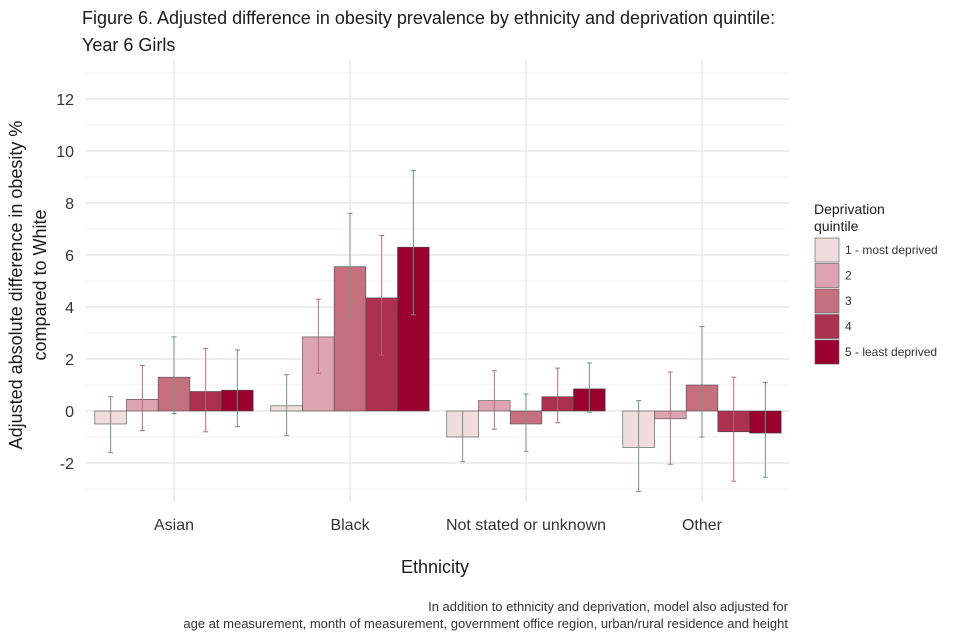 The width and height of the screenshot is (960, 640). I want to click on y-tick-label: 2, so click(69, 360).